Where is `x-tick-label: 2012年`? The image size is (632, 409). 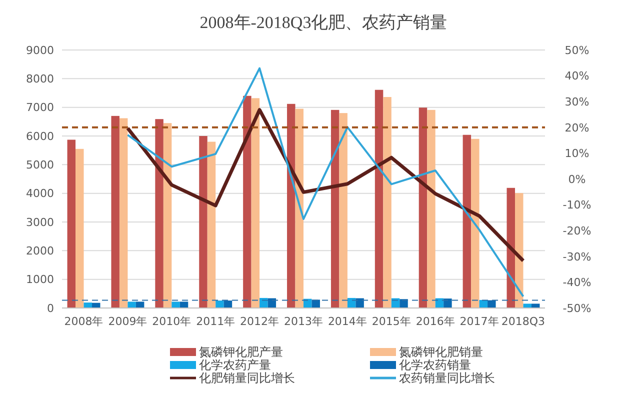
x-tick-label: 2012年 is located at coordinates (260, 321).